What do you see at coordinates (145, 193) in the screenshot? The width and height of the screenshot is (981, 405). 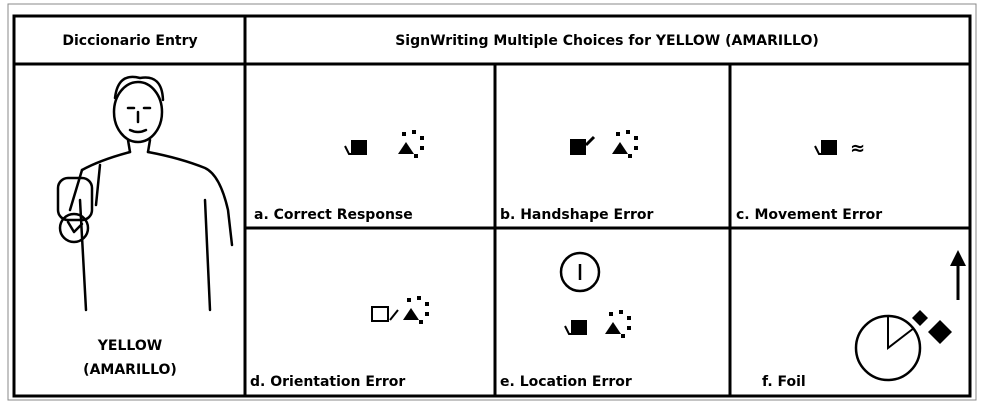 I see `sign-illustration` at bounding box center [145, 193].